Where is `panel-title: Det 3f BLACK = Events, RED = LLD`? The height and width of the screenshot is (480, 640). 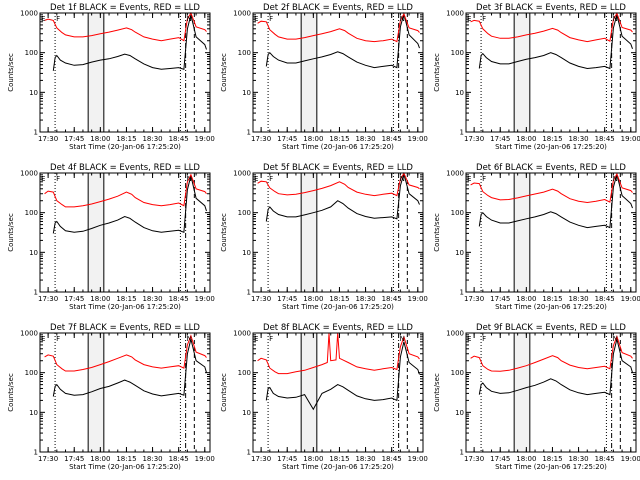
panel-title: Det 3f BLACK = Events, RED = LLD is located at coordinates (551, 8).